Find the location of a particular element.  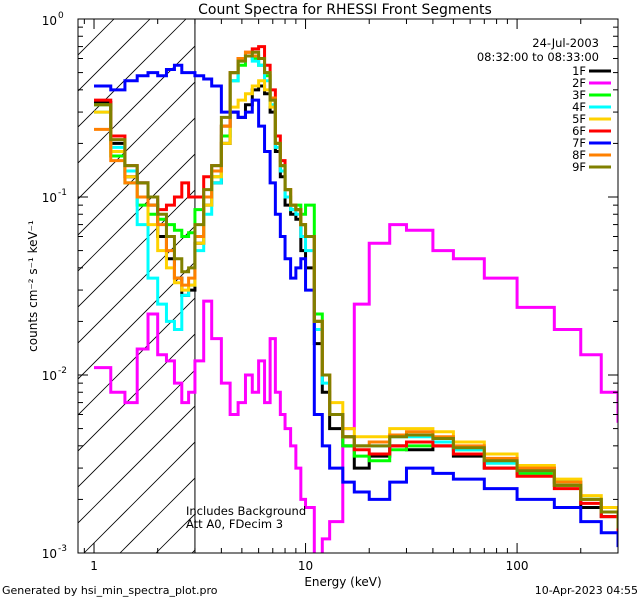

annotation-attenuator: Att A0, FDecim 3 is located at coordinates (234, 524).